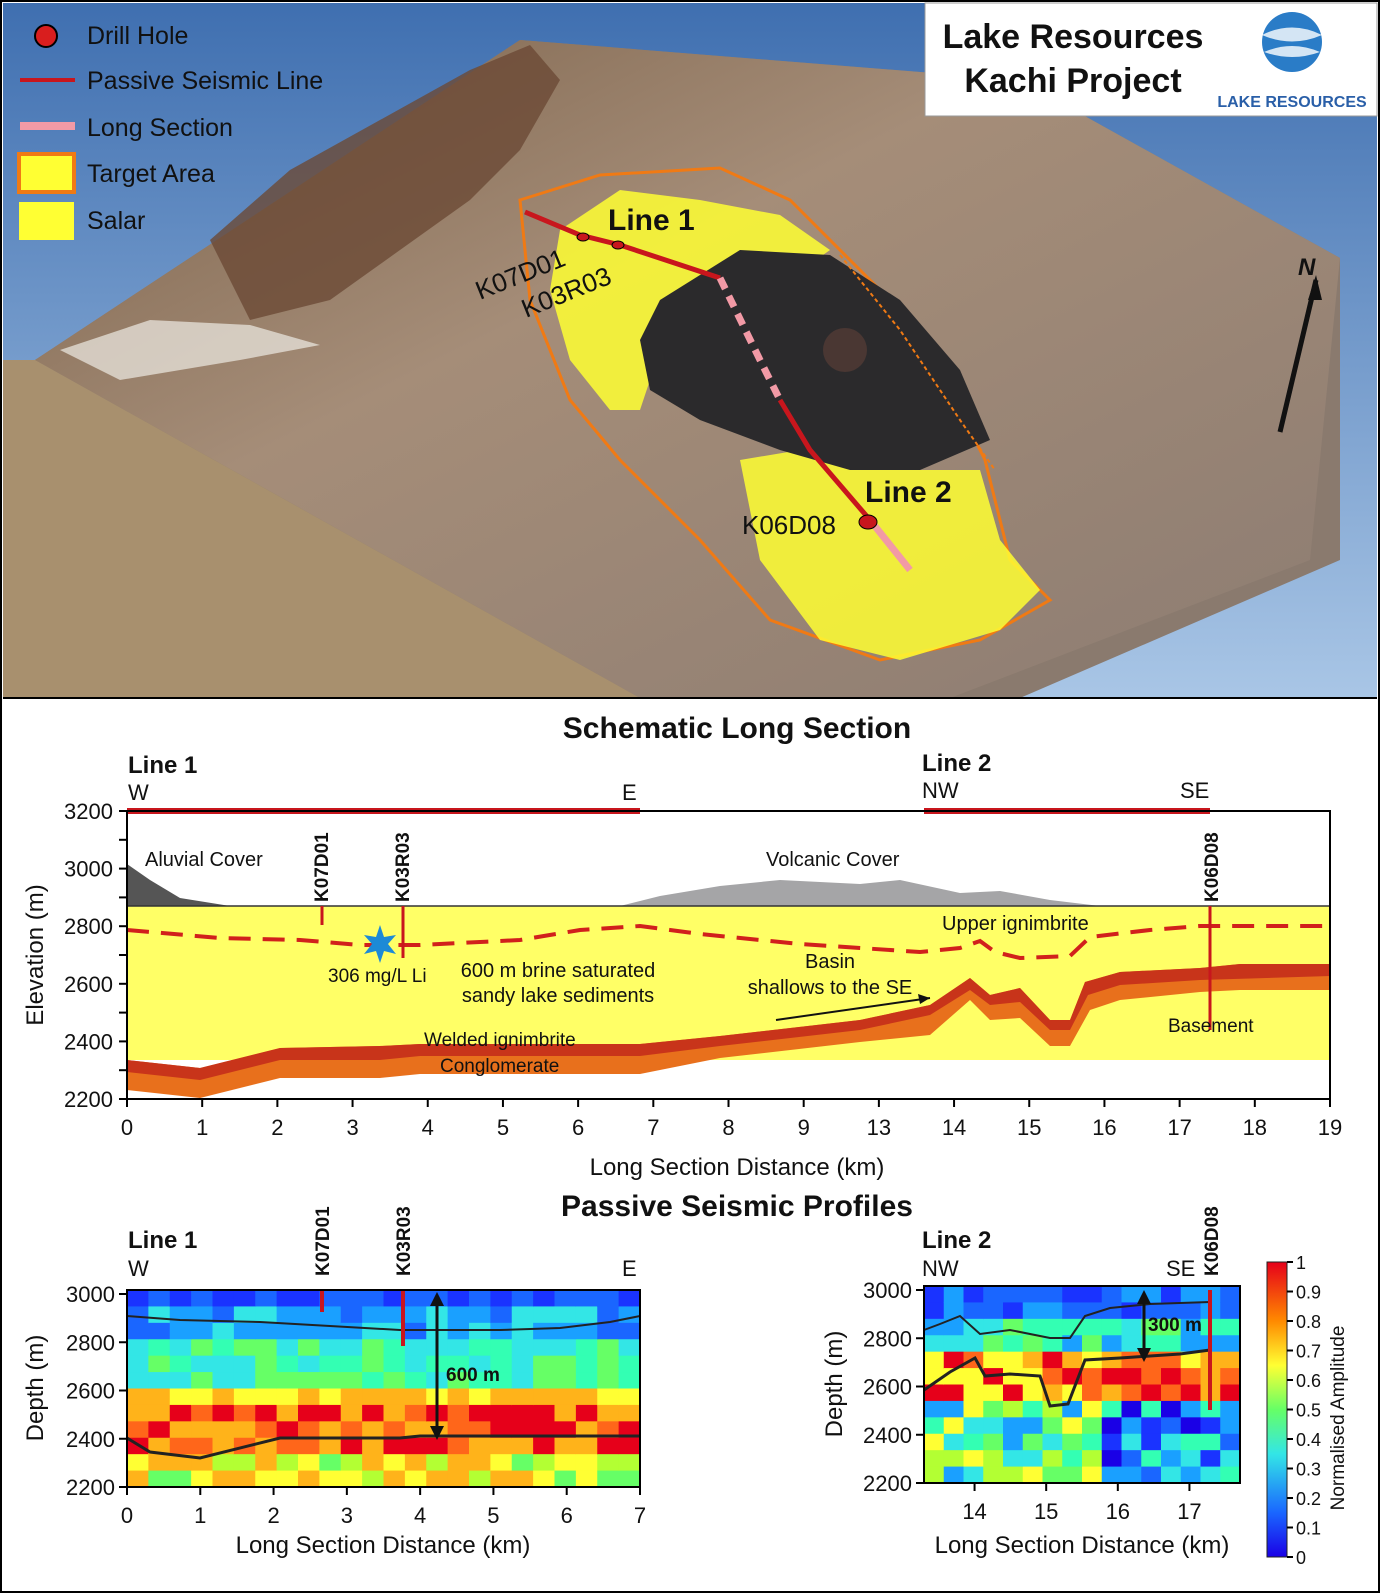 The height and width of the screenshot is (1593, 1380). Describe the element at coordinates (890, 545) in the screenshot. I see `map-long-section-end` at that location.